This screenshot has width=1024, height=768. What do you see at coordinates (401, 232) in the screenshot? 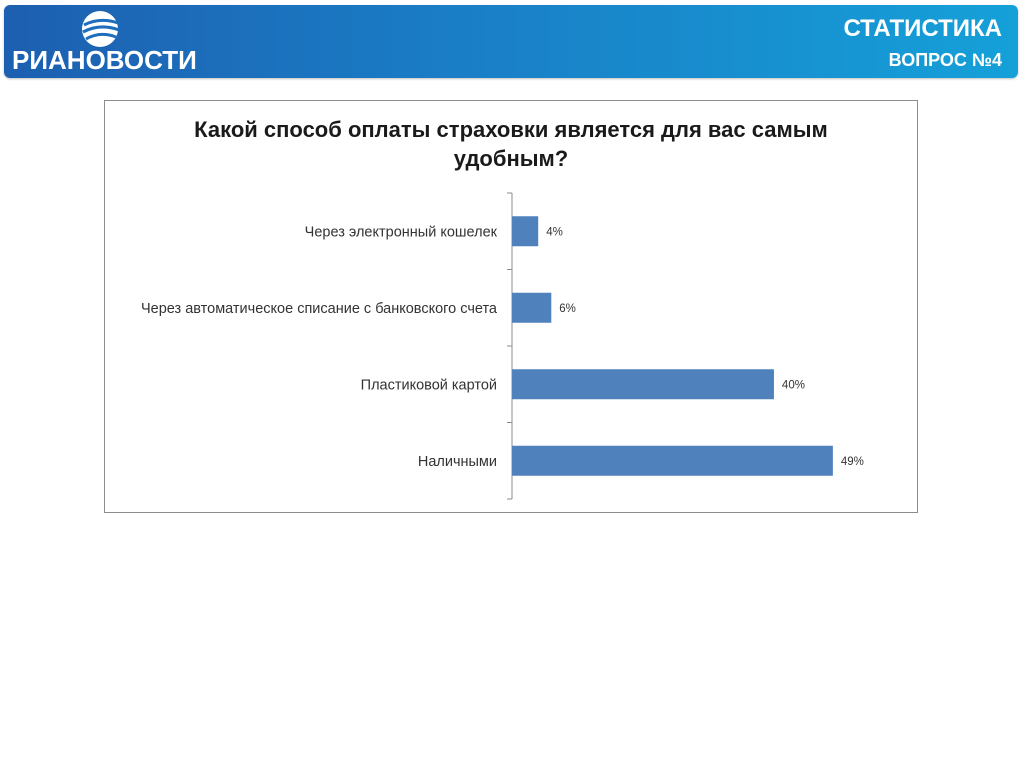
I see `category-label: Через электронный кошелек` at bounding box center [401, 232].